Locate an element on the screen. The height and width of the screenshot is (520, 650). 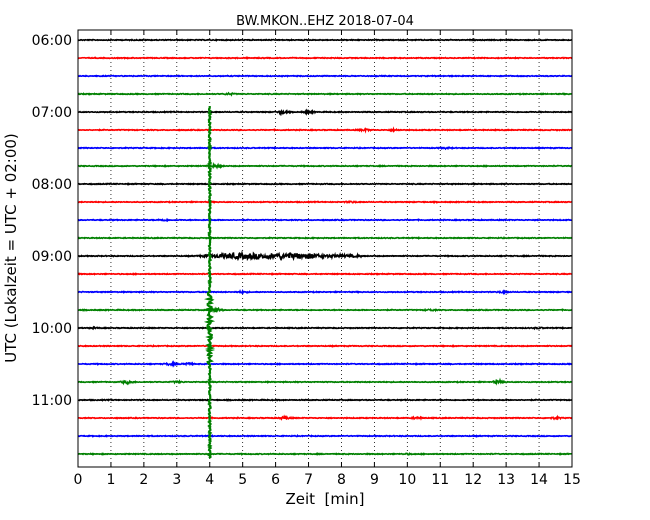
x-tick-label-13: 13 is located at coordinates (506, 480).